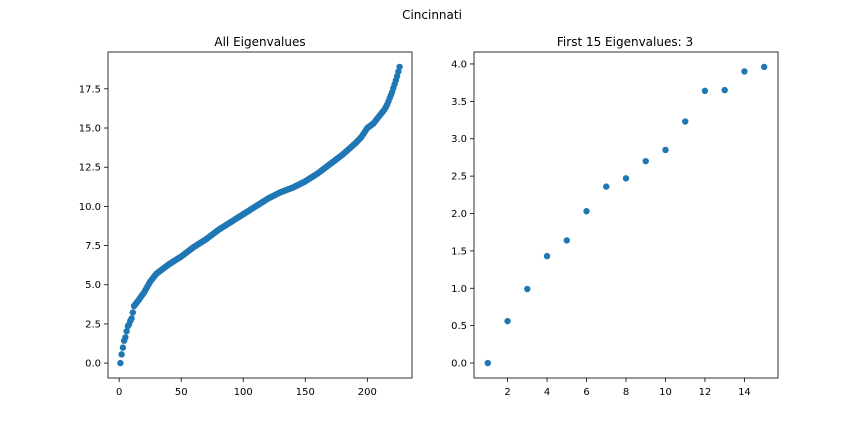 The image size is (864, 432). Describe the element at coordinates (459, 289) in the screenshot. I see `y-tick-label: 1.0` at that location.